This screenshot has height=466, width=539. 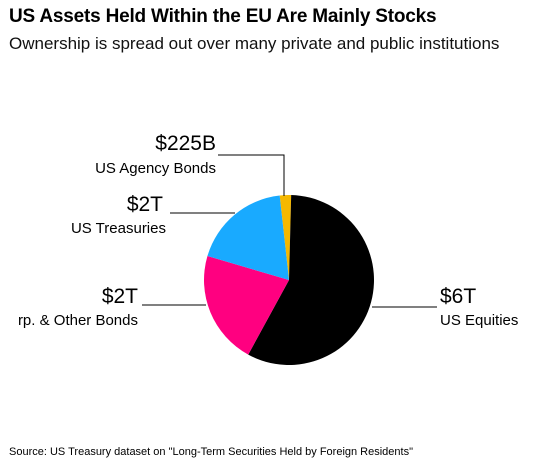 I want to click on slice-equities, so click(x=311, y=280).